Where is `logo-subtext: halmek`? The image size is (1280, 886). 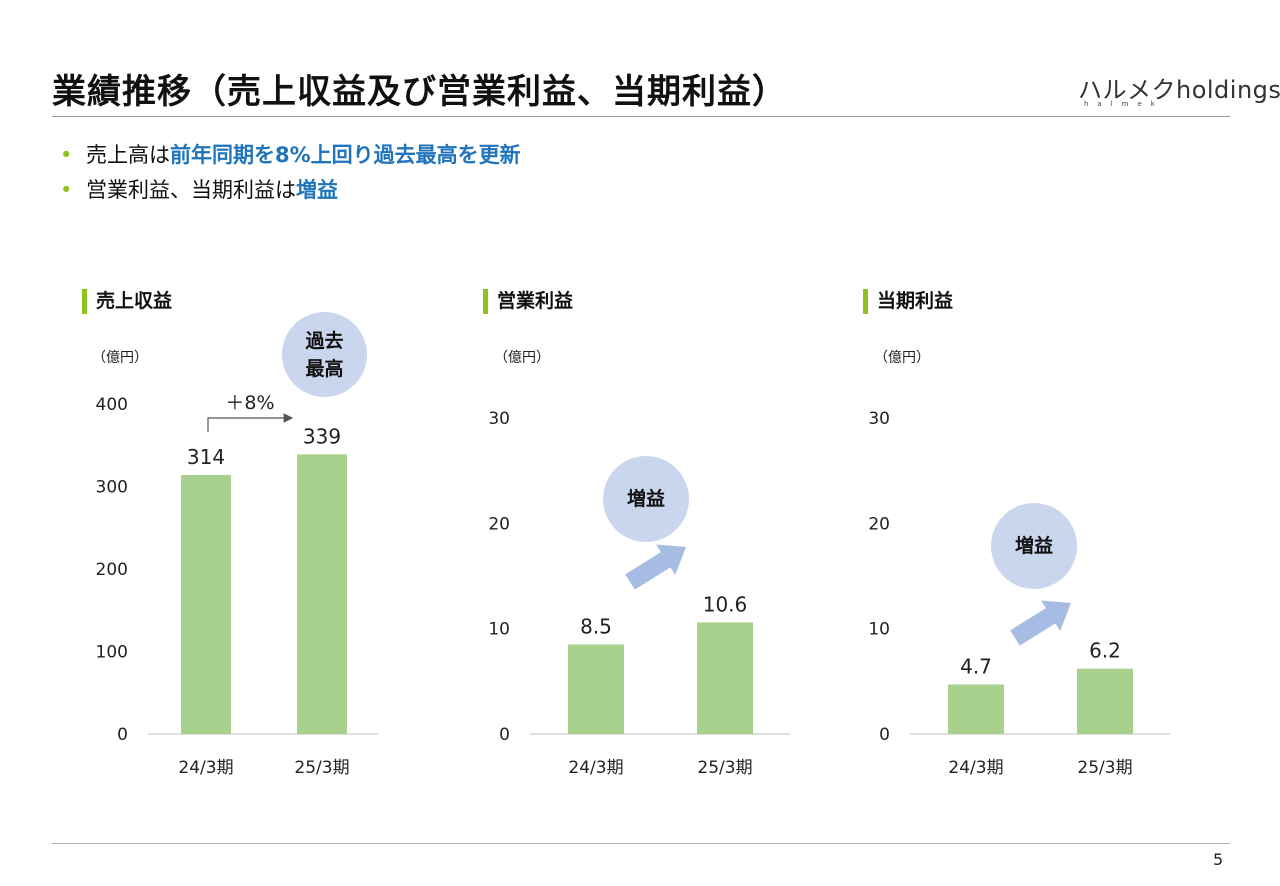
logo-subtext: halmek is located at coordinates (1124, 104).